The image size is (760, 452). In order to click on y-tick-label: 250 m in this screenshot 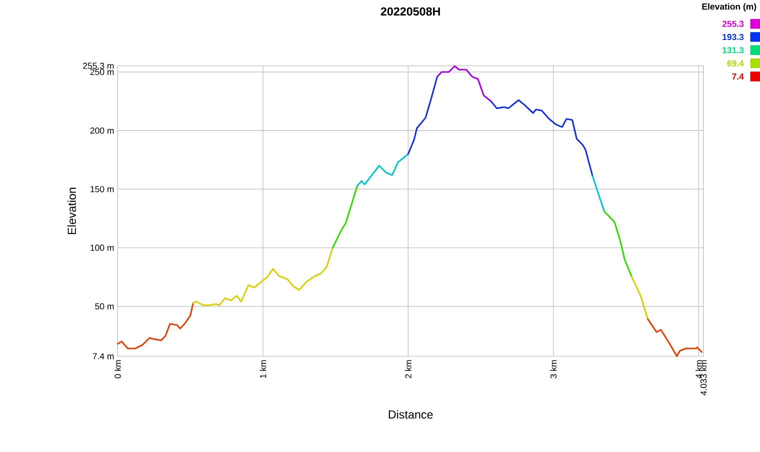, I will do `click(102, 71)`.